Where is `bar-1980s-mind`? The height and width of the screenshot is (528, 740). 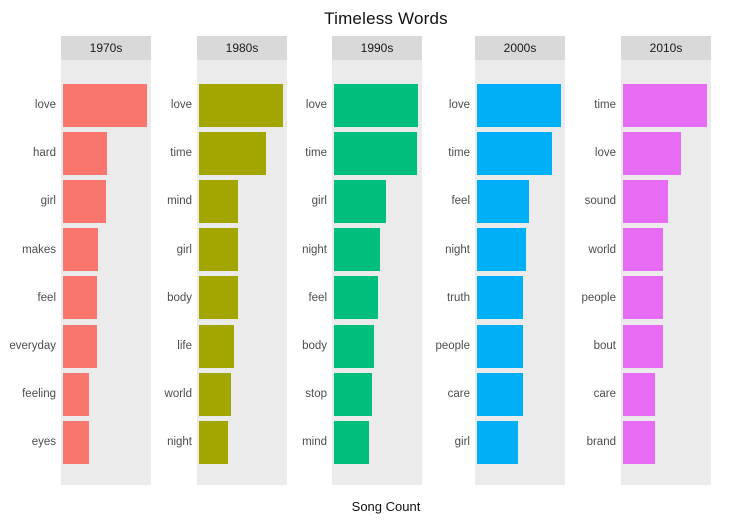 bar-1980s-mind is located at coordinates (218, 201).